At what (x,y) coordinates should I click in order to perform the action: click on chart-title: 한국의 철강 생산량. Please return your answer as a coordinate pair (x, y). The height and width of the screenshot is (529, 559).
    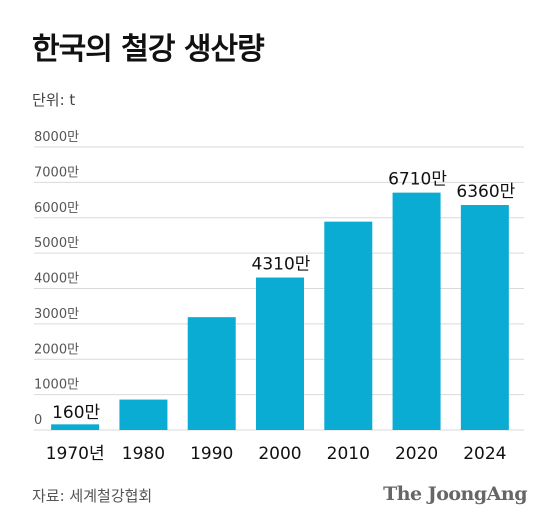
    Looking at the image, I should click on (148, 49).